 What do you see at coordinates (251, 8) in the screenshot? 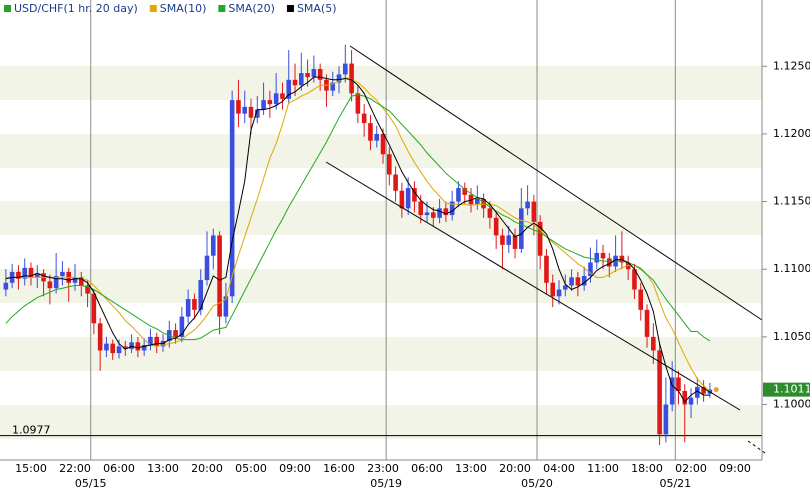
I see `legend-label: SMA(20)` at bounding box center [251, 8].